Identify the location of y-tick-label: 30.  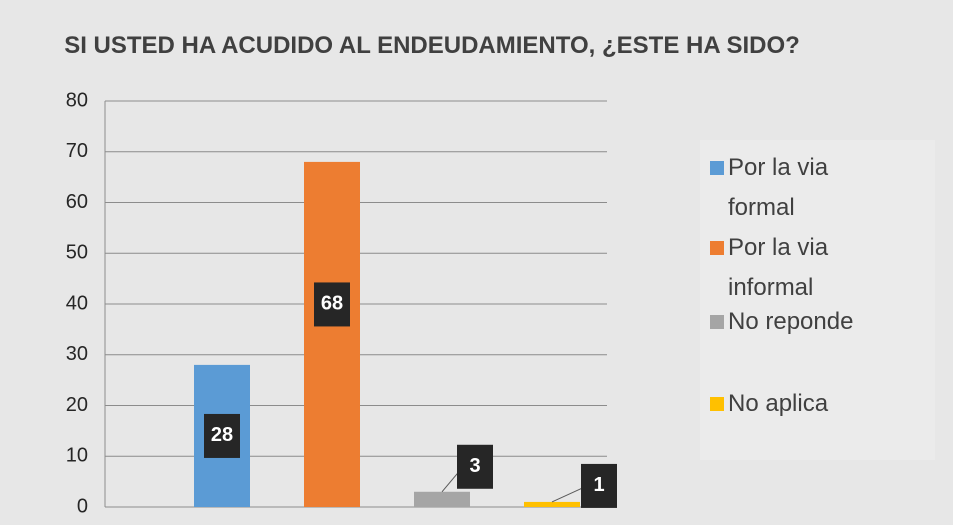
(77, 354).